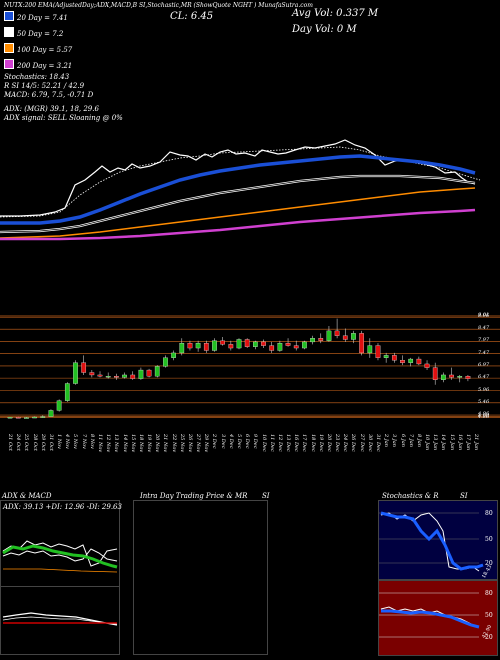 Image resolution: width=500 pixels, height=660 pixels. Describe the element at coordinates (132, 443) in the screenshot. I see `date-axis-label: 15 Nov` at that location.